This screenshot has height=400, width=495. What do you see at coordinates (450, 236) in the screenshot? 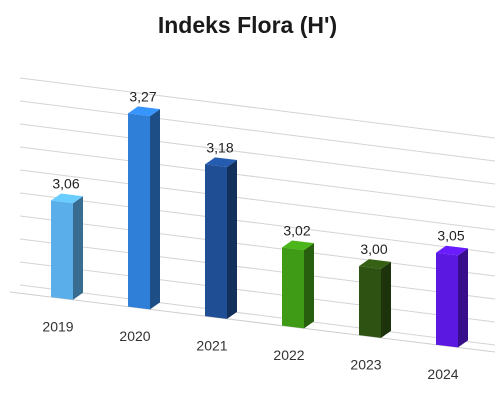
I see `data-label: 3,05` at bounding box center [450, 236].